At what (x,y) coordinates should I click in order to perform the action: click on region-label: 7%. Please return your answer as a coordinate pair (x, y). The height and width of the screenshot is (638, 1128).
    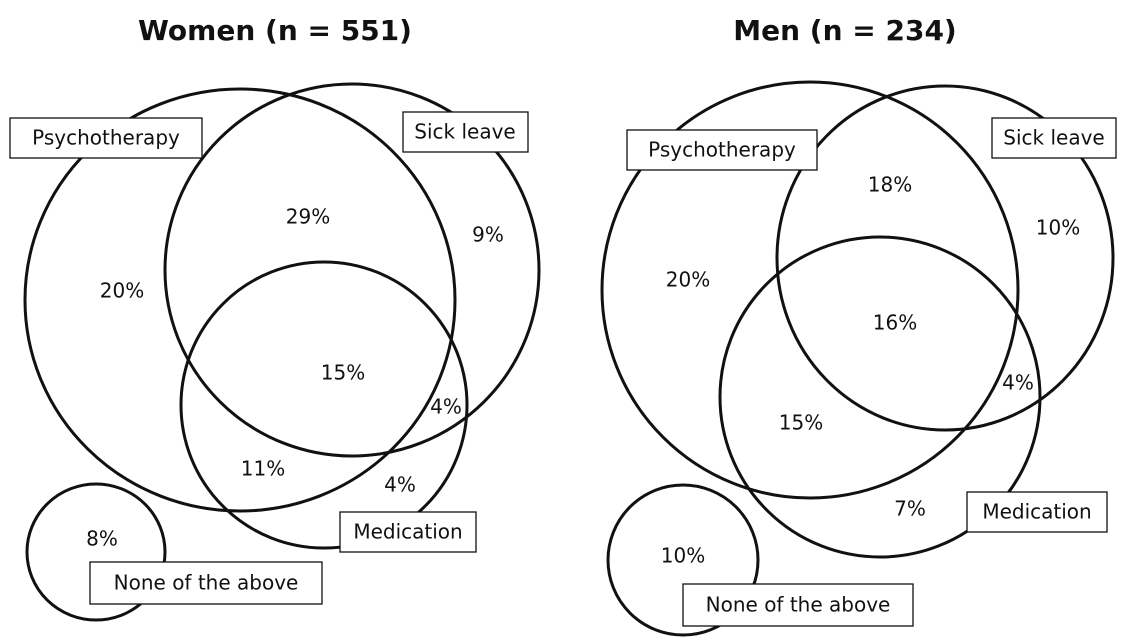
    Looking at the image, I should click on (910, 509).